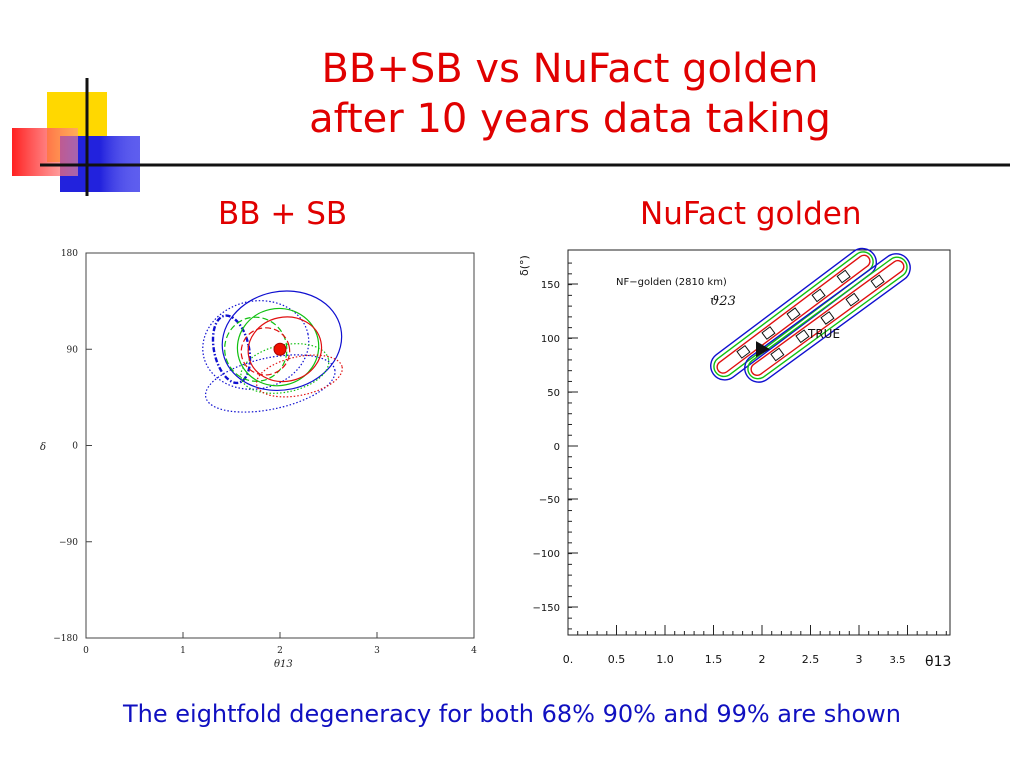 Image resolution: width=1024 pixels, height=768 pixels. I want to click on right-y-tick-label: −50, so click(549, 500).